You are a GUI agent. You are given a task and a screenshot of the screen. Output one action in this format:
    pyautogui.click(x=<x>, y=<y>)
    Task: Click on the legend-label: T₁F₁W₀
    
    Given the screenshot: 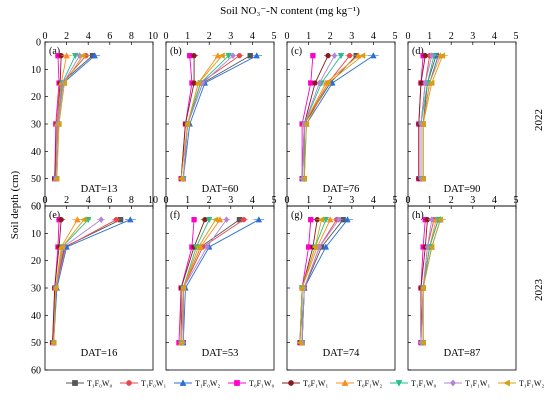 What is the action you would take?
    pyautogui.click(x=423, y=383)
    